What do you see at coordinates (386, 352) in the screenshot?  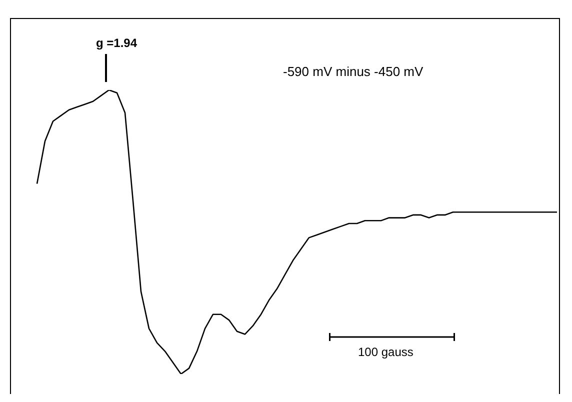 I see `annotation: 100 gauss` at bounding box center [386, 352].